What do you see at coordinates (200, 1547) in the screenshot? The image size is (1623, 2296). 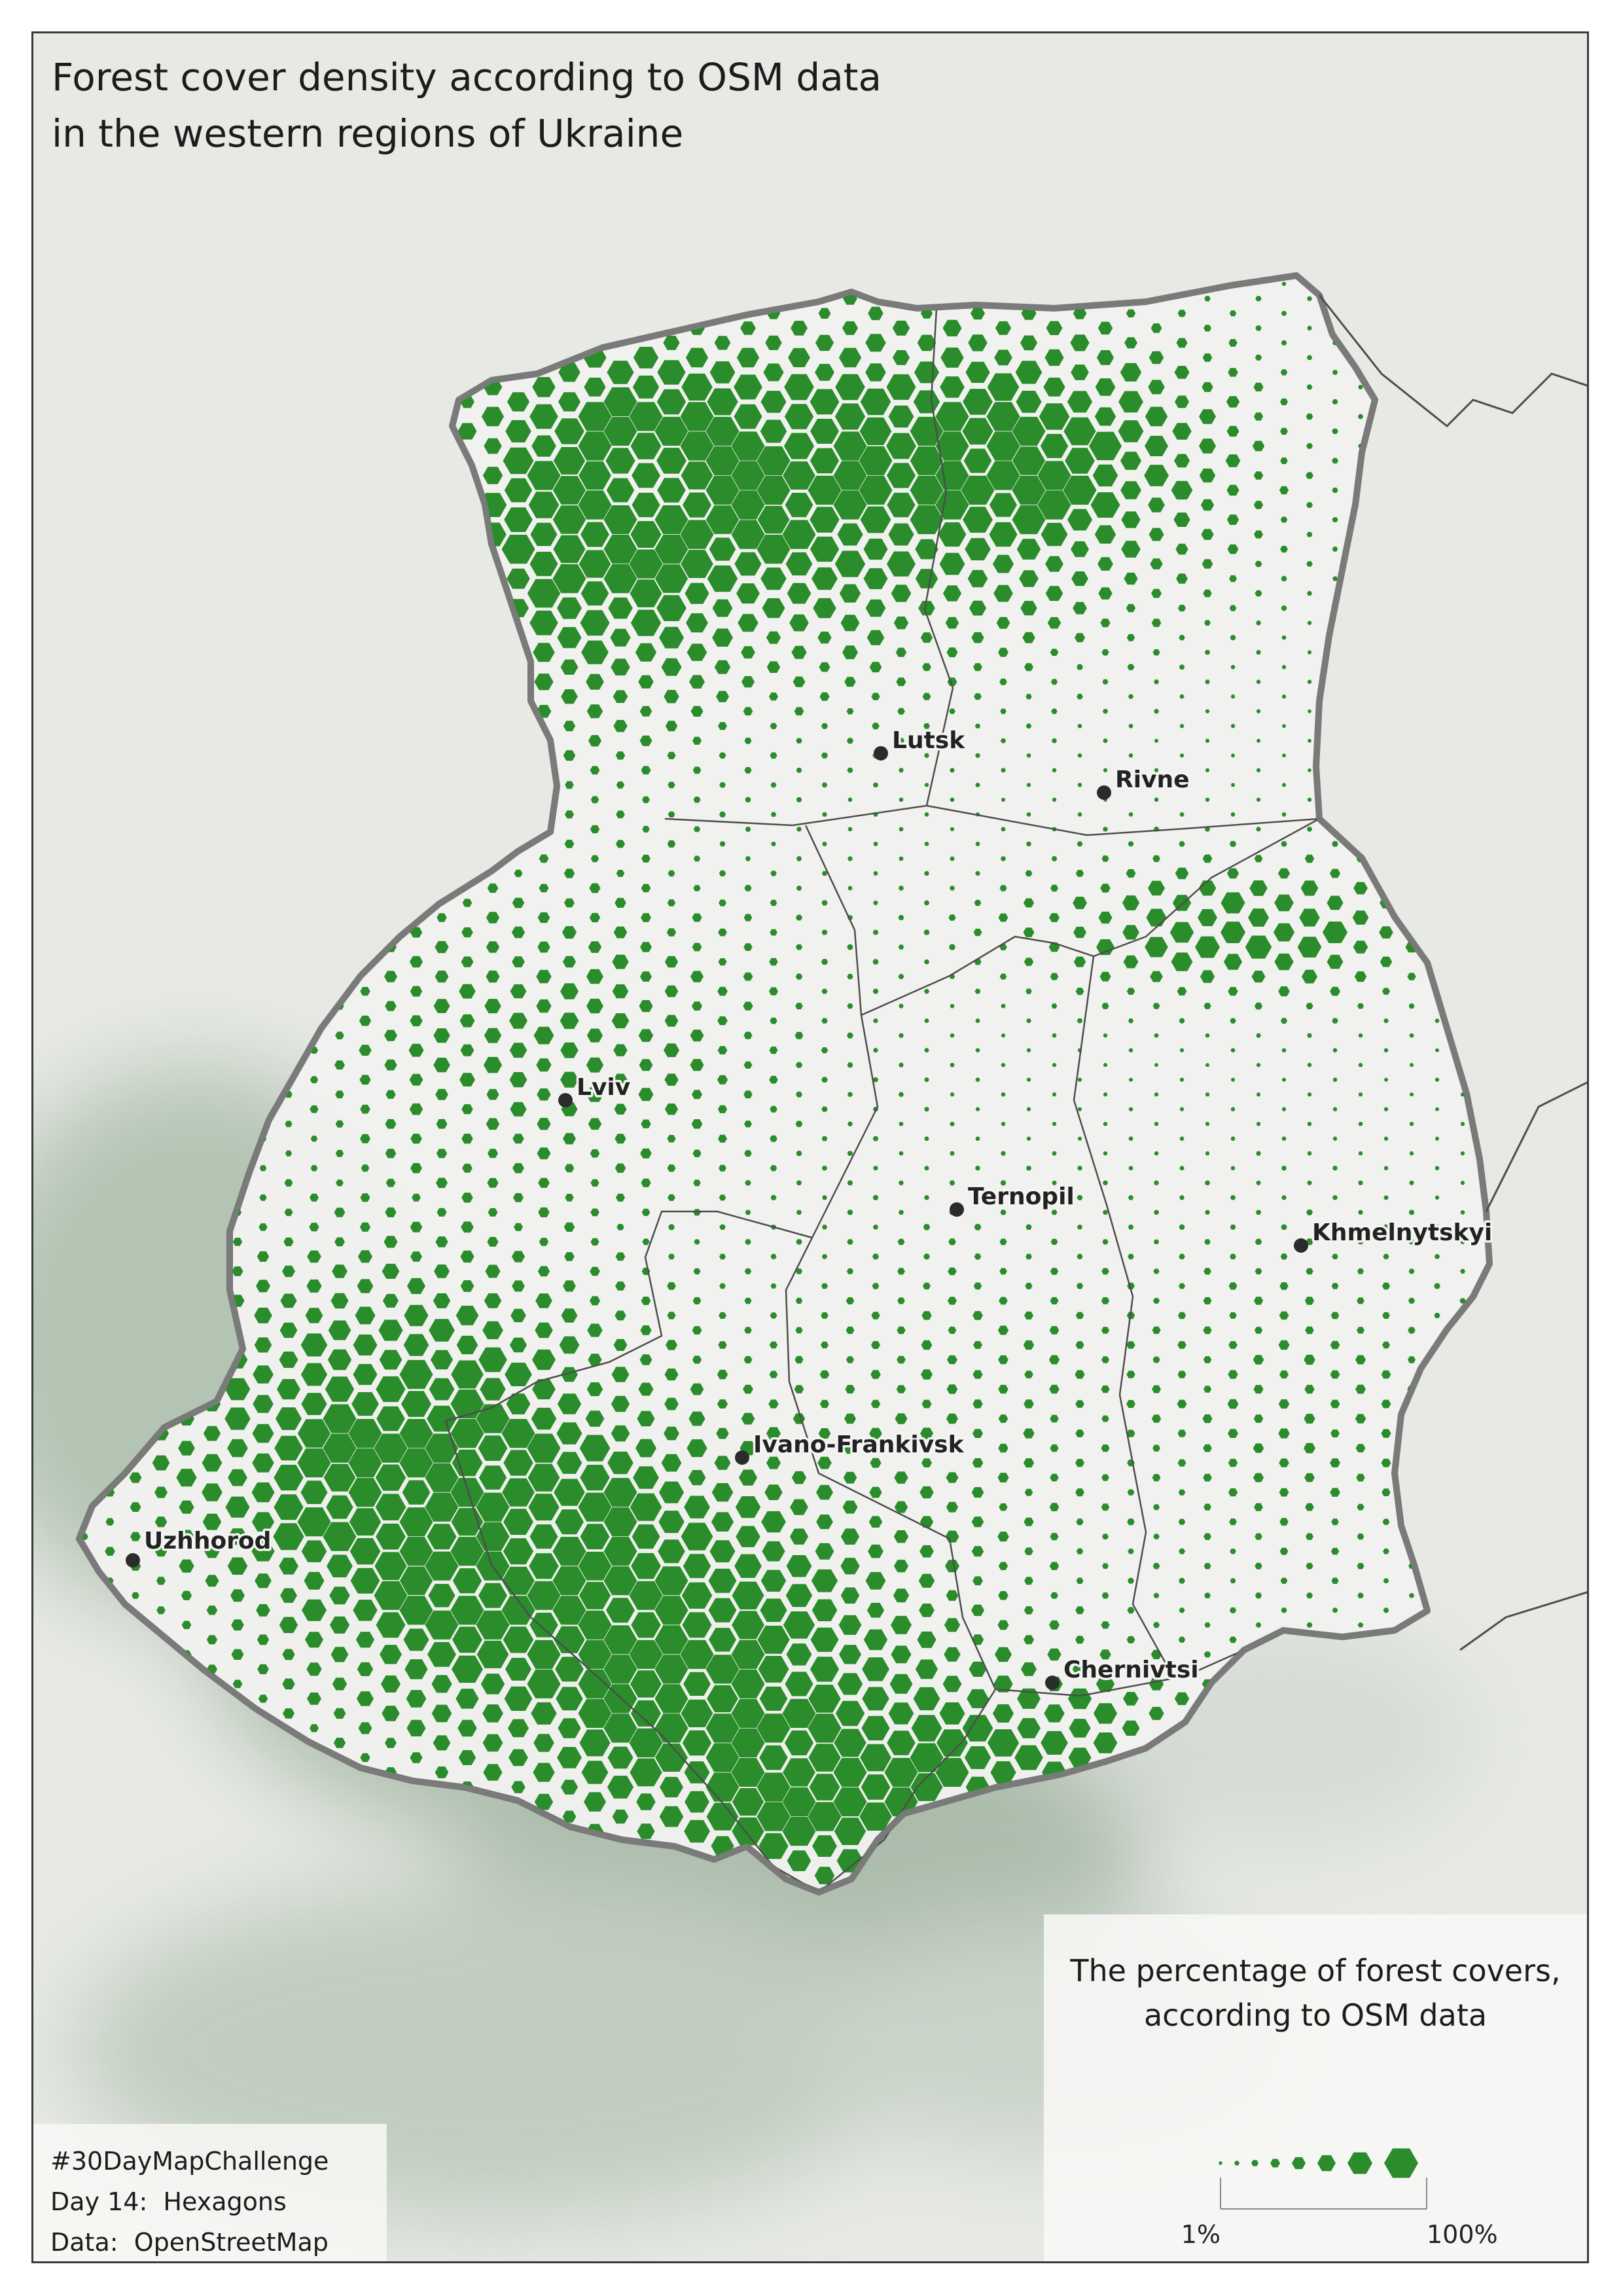 I see `city-uzhhorod: Uzhhorod` at bounding box center [200, 1547].